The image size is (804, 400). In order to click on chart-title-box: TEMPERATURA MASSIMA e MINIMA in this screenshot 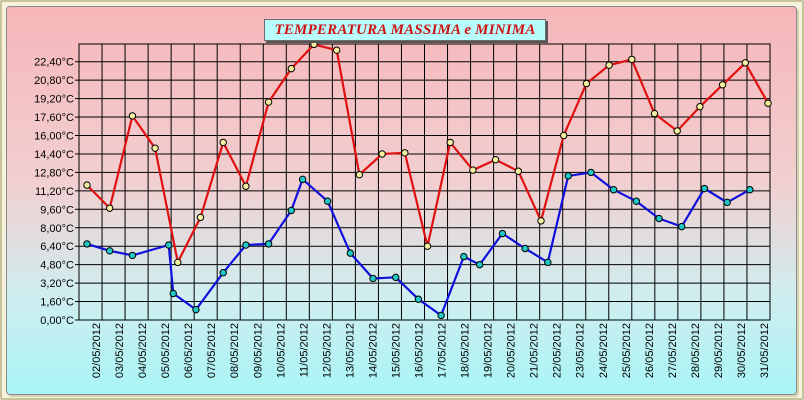, I will do `click(405, 30)`.